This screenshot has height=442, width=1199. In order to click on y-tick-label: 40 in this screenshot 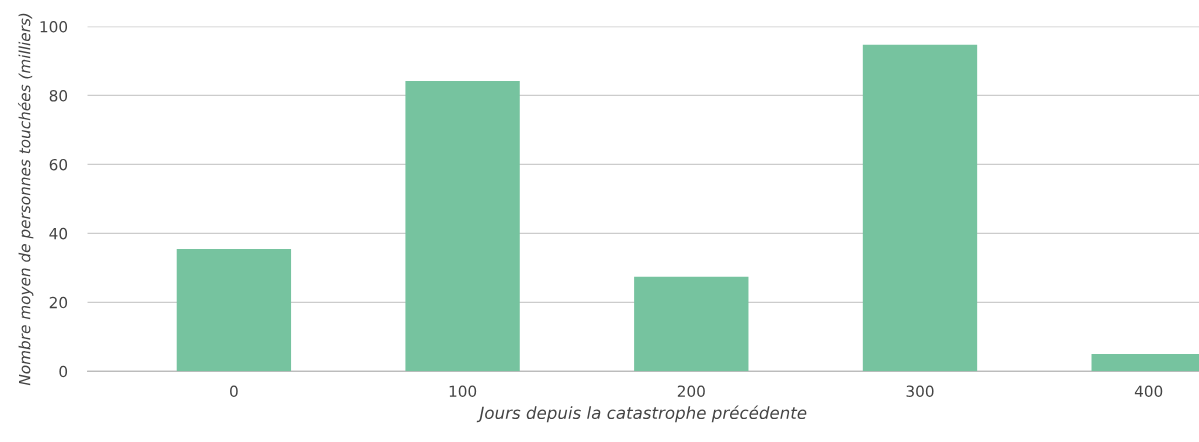, I will do `click(58, 233)`.